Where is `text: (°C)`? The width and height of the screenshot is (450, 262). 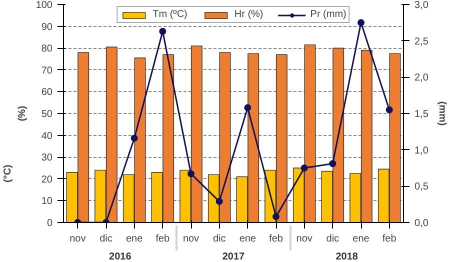 text: (°C) is located at coordinates (8, 173).